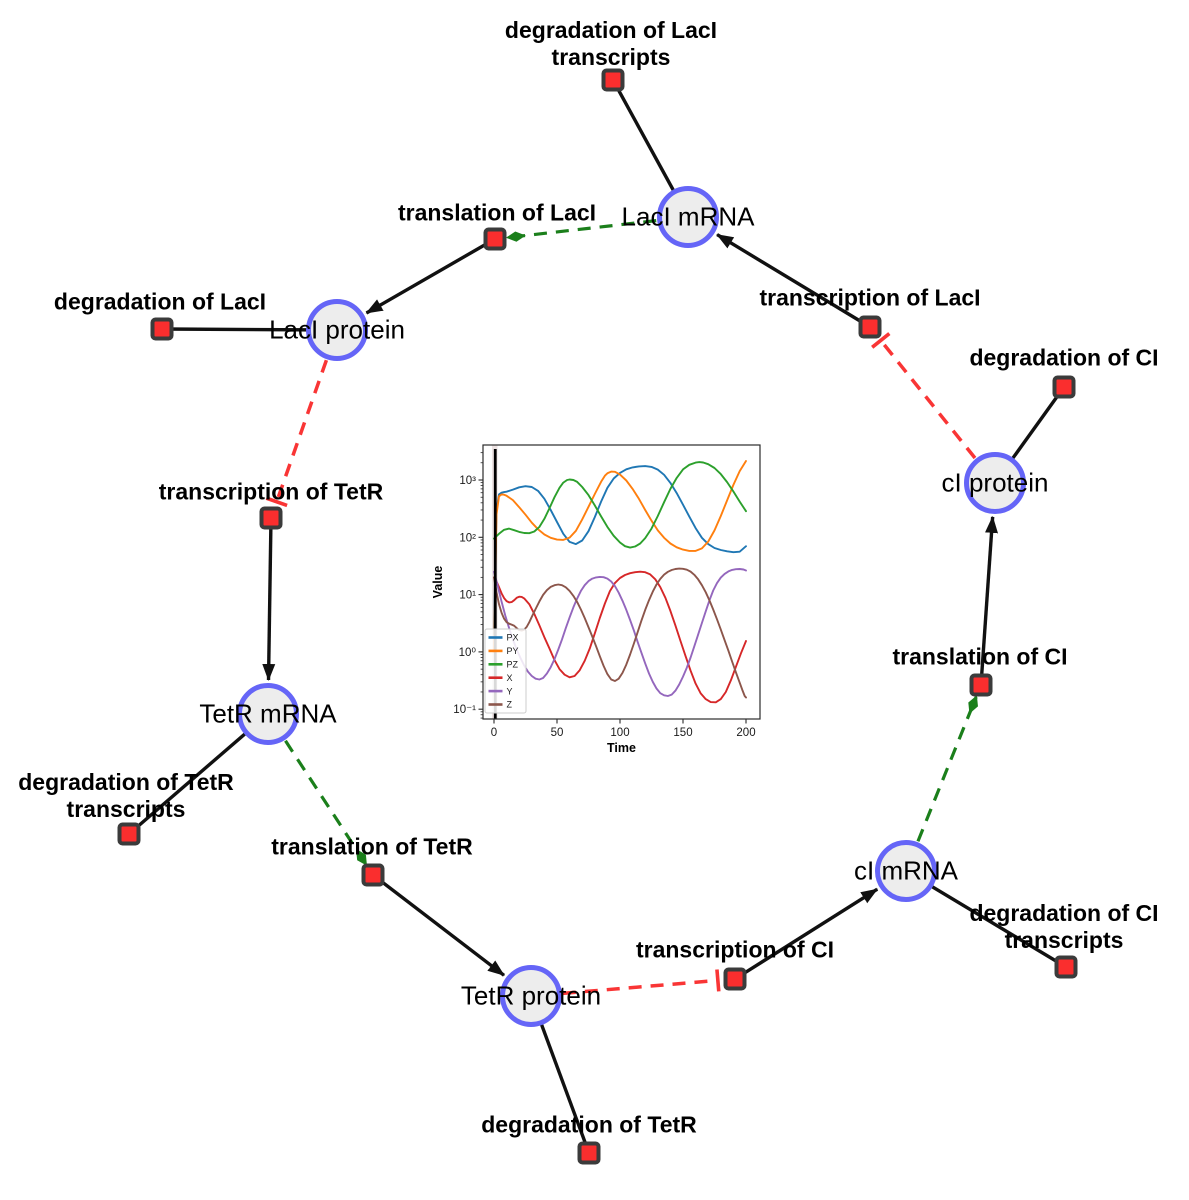 This screenshot has height=1200, width=1189. Describe the element at coordinates (373, 875) in the screenshot. I see `reaction-node-translation-tetr` at that location.